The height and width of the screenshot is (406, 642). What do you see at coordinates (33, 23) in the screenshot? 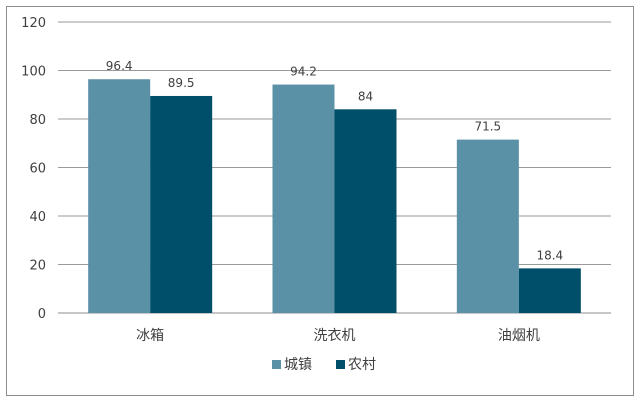
I see `y-tick-label: 120` at bounding box center [33, 23].